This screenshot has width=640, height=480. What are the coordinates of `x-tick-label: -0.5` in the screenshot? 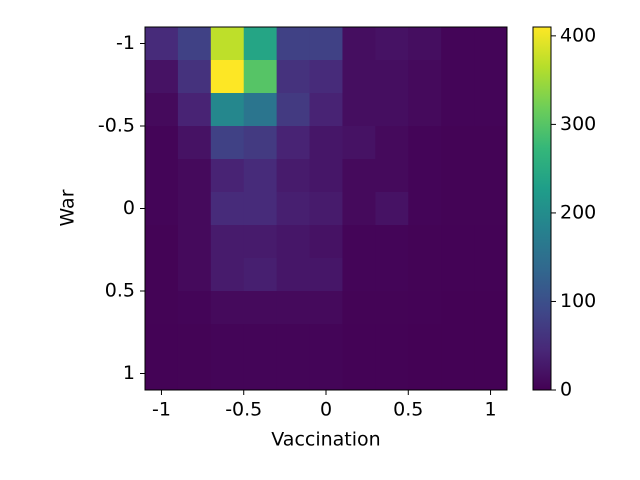 It's located at (243, 410).